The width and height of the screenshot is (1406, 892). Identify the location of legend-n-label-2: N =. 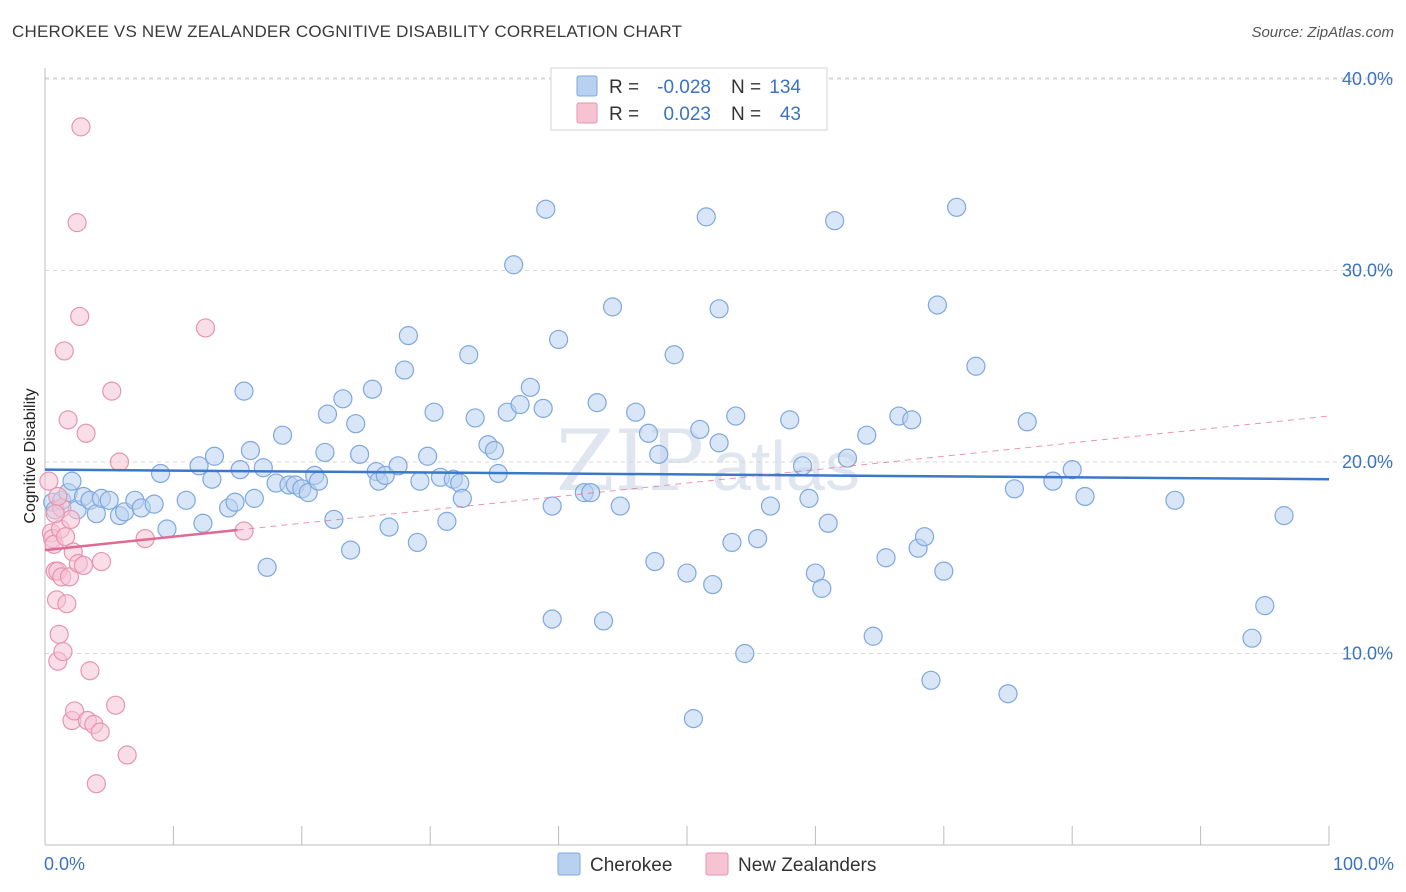
(746, 114).